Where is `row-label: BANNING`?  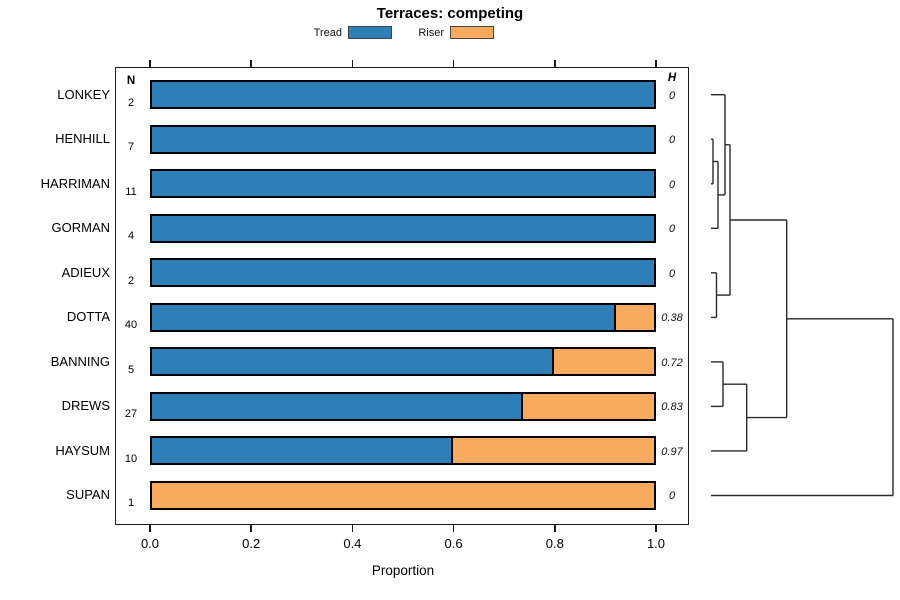 row-label: BANNING is located at coordinates (80, 361).